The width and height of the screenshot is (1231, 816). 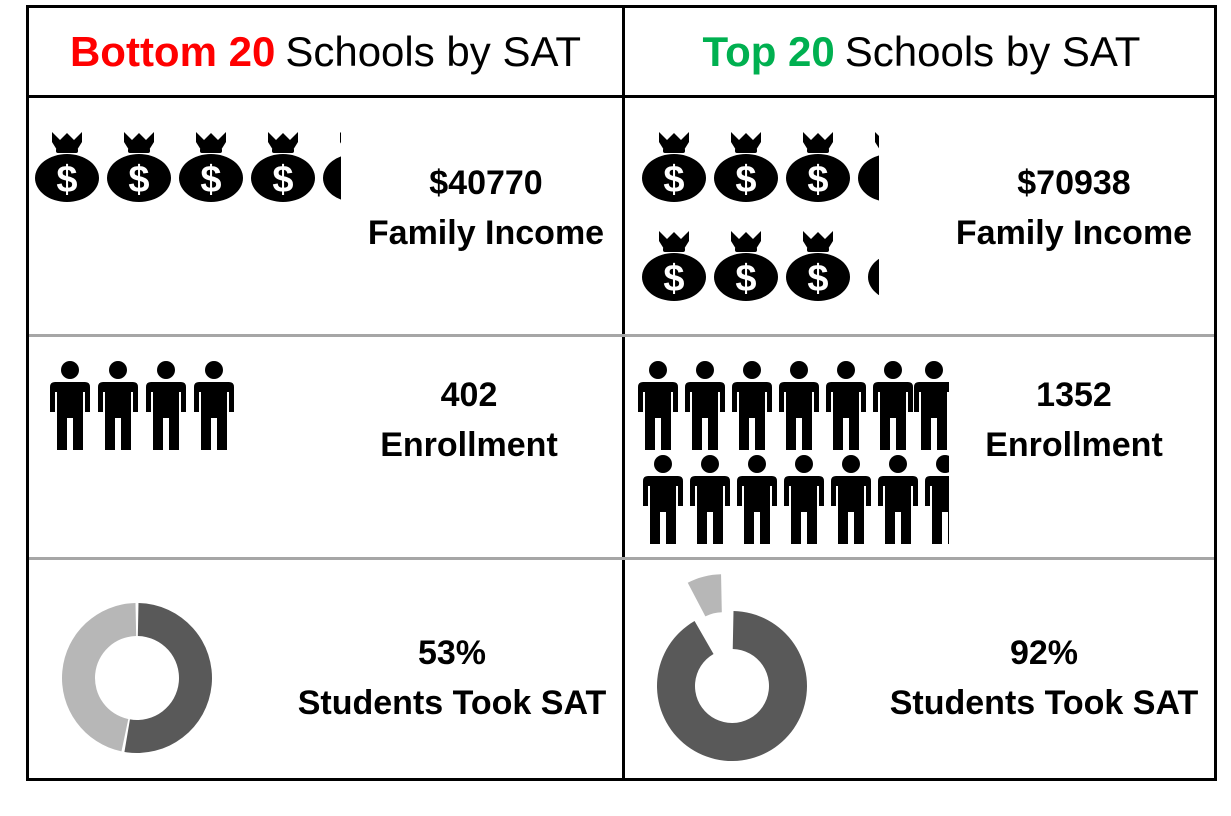 I want to click on right-header-highlight: Top 20, so click(x=768, y=51).